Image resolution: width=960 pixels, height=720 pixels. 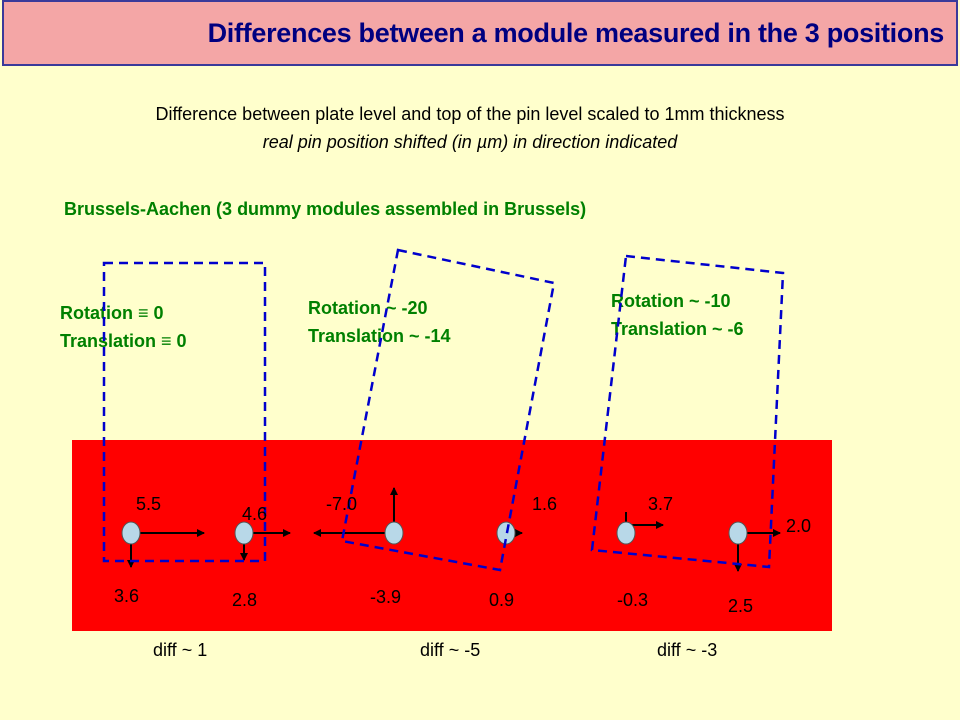 What do you see at coordinates (698, 542) in the screenshot?
I see `position-3-pins` at bounding box center [698, 542].